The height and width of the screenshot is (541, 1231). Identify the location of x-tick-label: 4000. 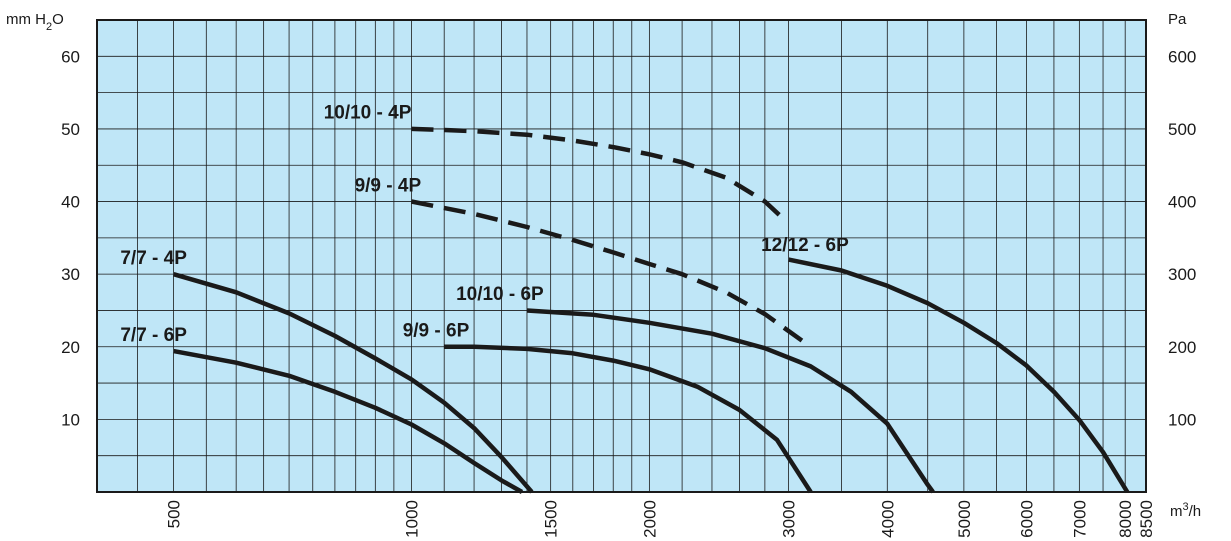
(887, 519).